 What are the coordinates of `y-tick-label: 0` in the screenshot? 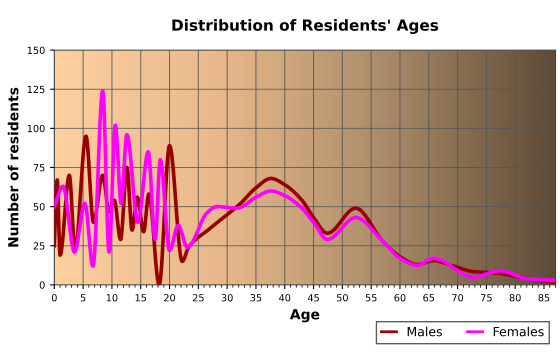 It's located at (42, 285).